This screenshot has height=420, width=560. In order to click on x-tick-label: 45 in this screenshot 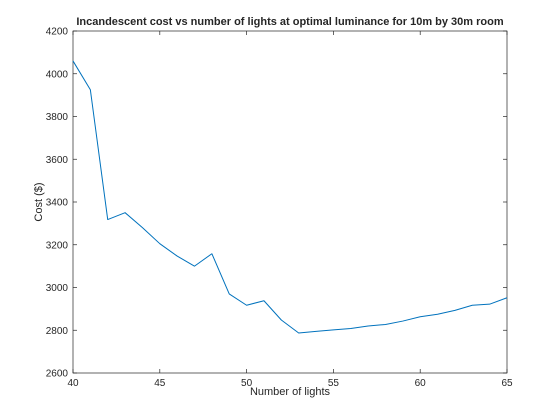, I will do `click(160, 383)`.